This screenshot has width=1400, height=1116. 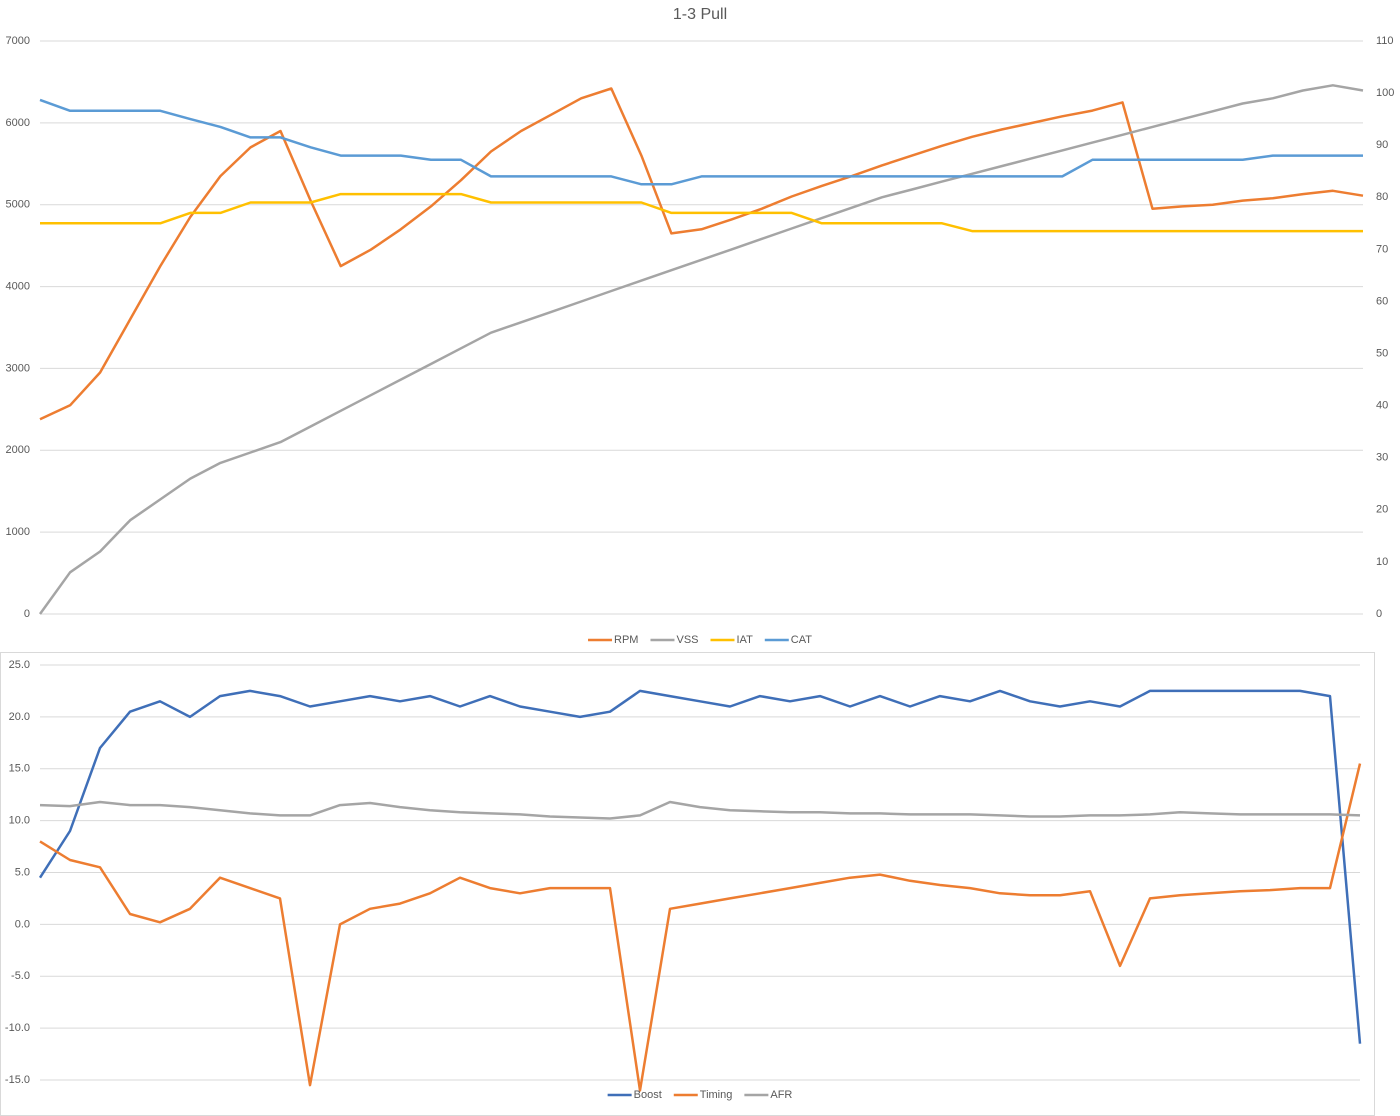 I want to click on y-tick-label: 1000, so click(x=18, y=532).